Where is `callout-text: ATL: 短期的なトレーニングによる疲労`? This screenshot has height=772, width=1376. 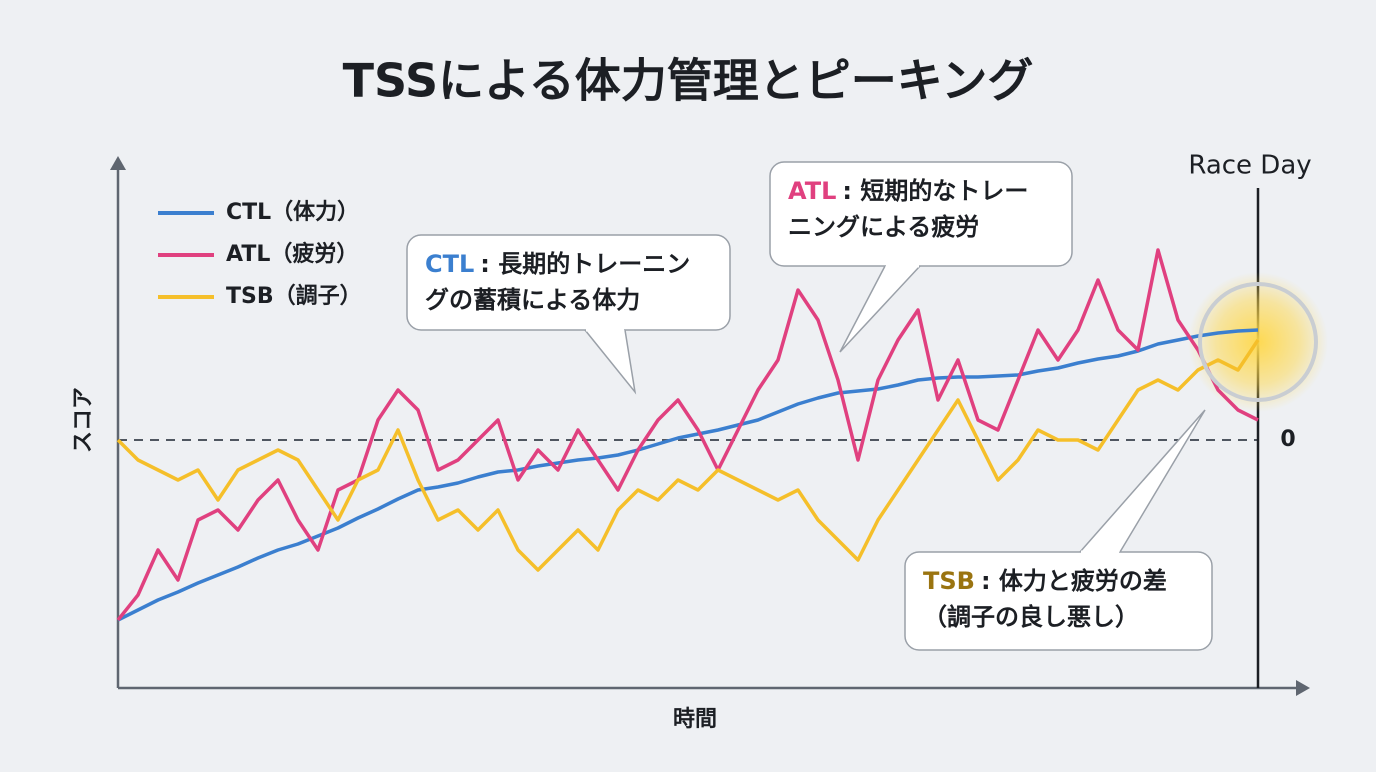
callout-text: ATL: 短期的なトレーニングによる疲労 is located at coordinates (908, 209).